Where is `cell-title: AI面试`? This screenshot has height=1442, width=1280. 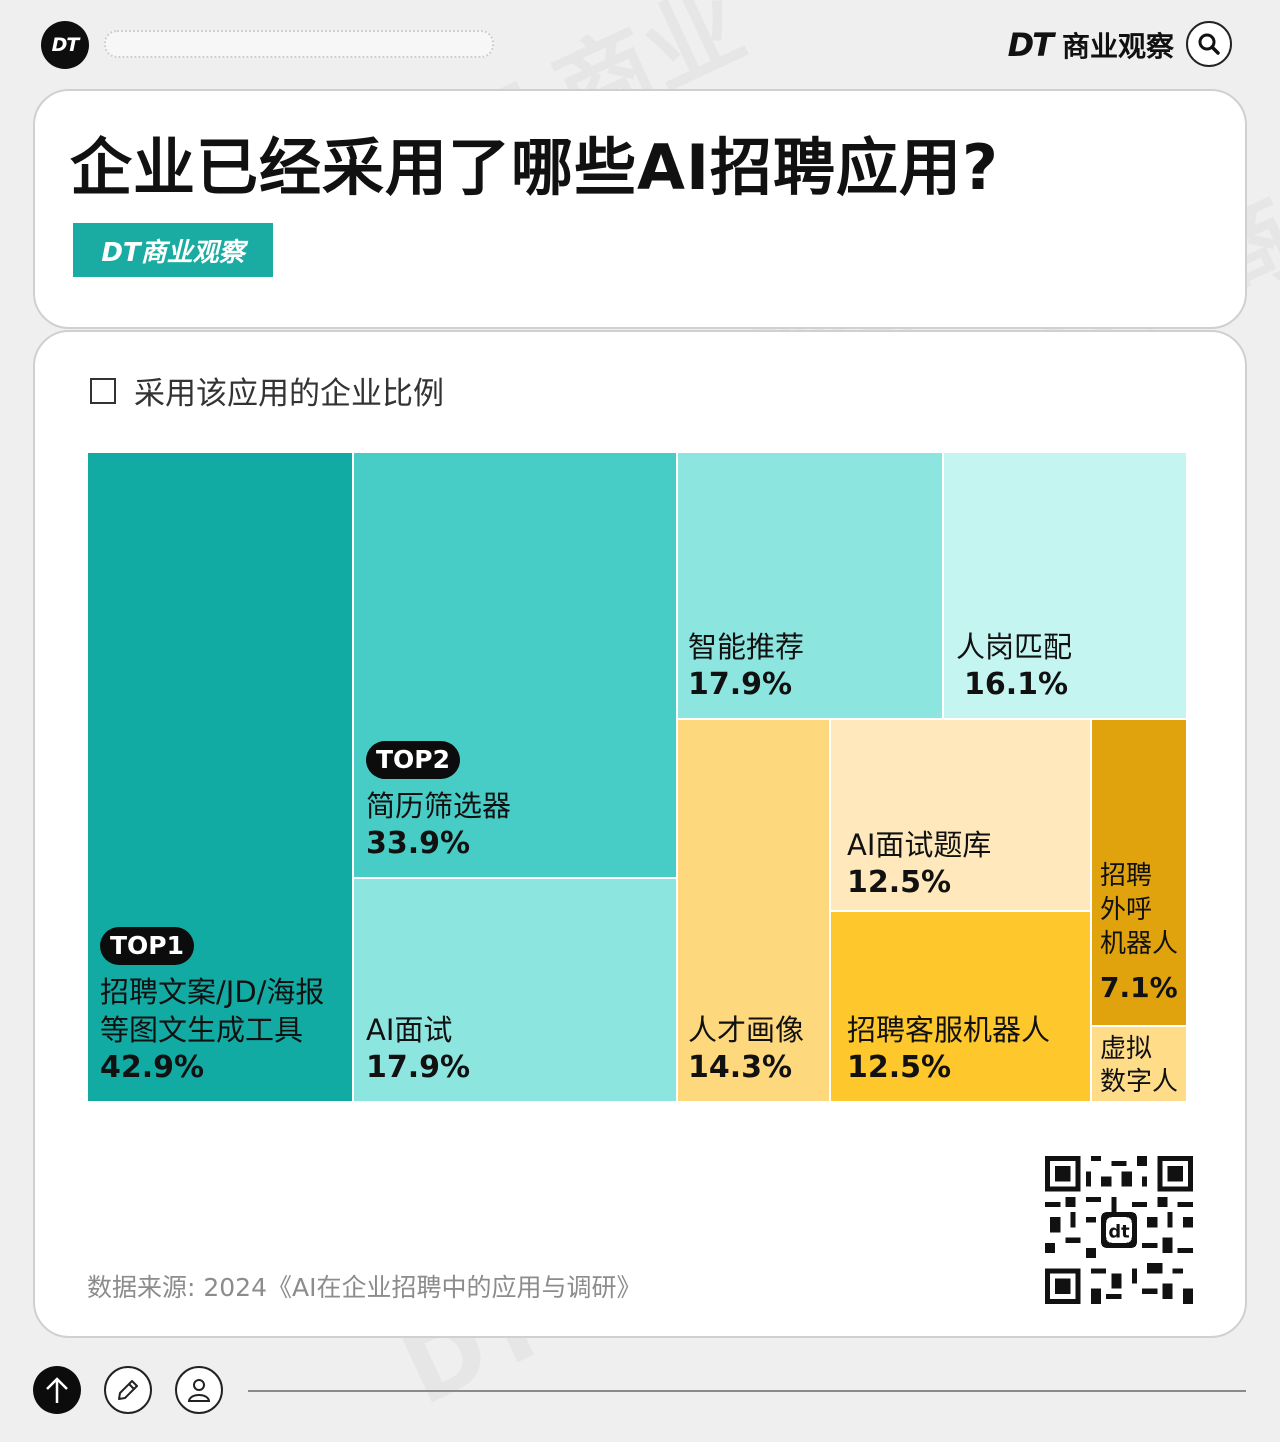
cell-title: AI面试 is located at coordinates (409, 1030).